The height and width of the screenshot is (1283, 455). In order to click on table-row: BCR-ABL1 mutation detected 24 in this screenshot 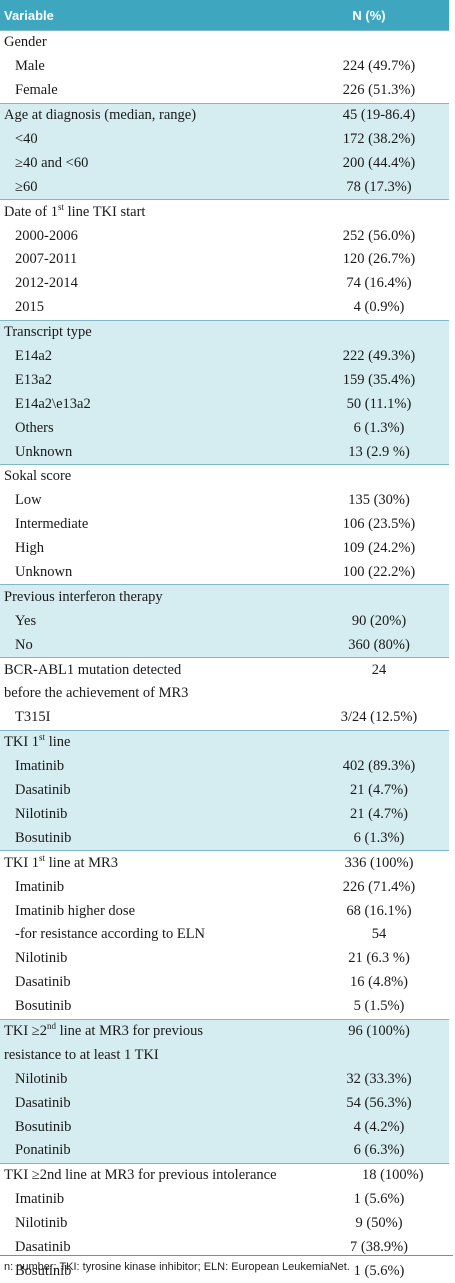, I will do `click(224, 670)`.